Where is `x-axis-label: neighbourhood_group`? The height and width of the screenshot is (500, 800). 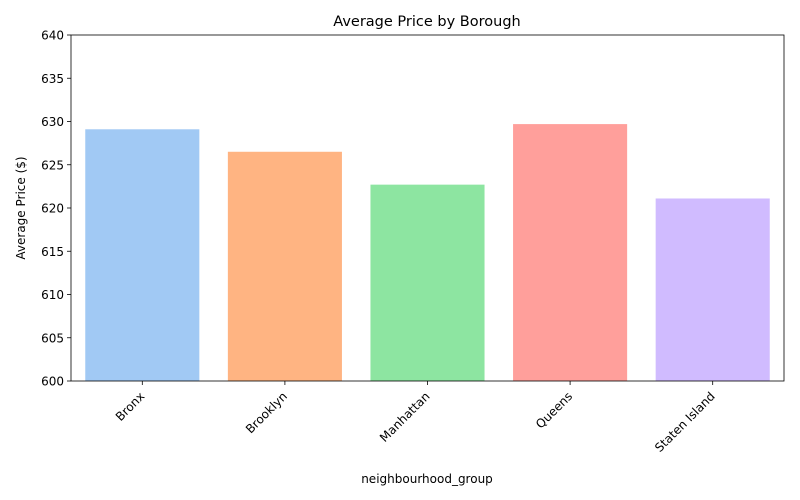
x-axis-label: neighbourhood_group is located at coordinates (427, 479).